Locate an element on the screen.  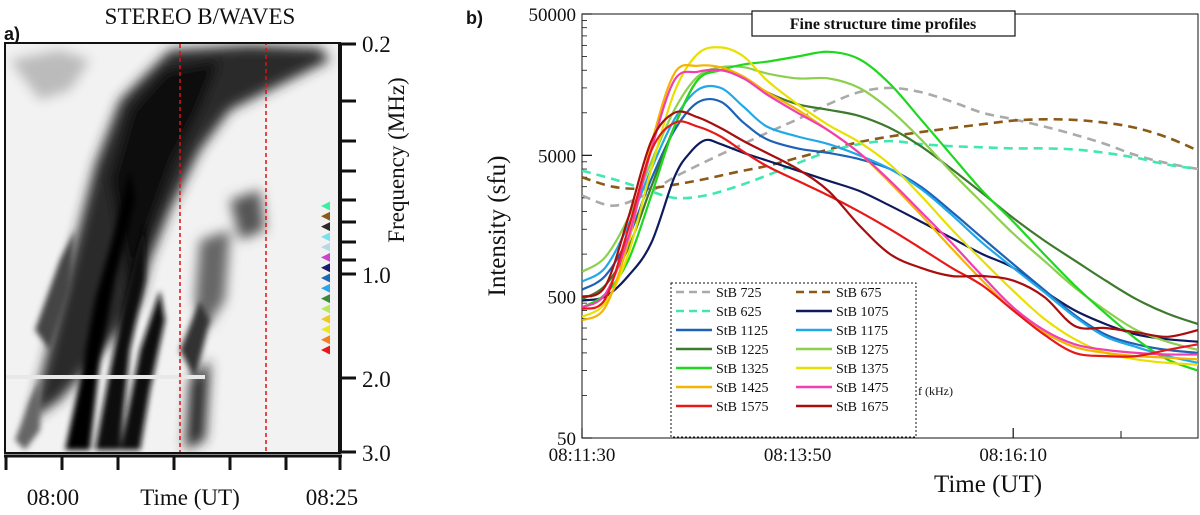
legend-label: StB 1675 is located at coordinates (862, 407).